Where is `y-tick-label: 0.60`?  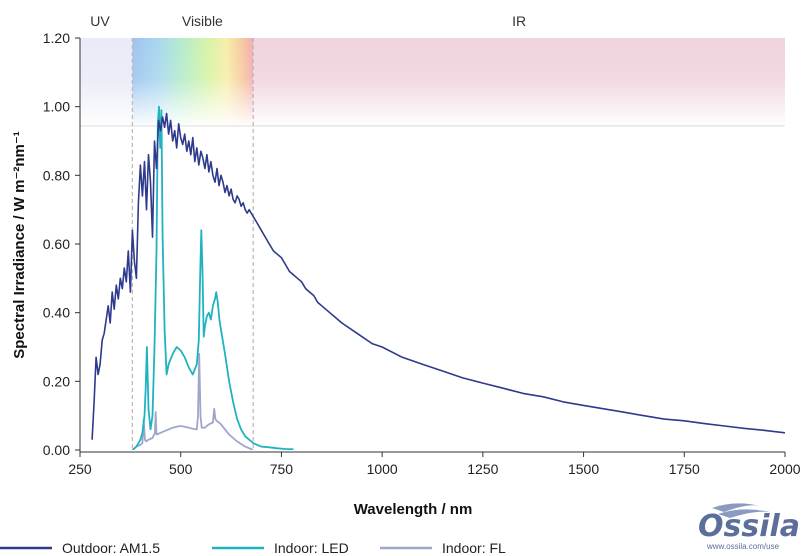
y-tick-label: 0.60 is located at coordinates (56, 244).